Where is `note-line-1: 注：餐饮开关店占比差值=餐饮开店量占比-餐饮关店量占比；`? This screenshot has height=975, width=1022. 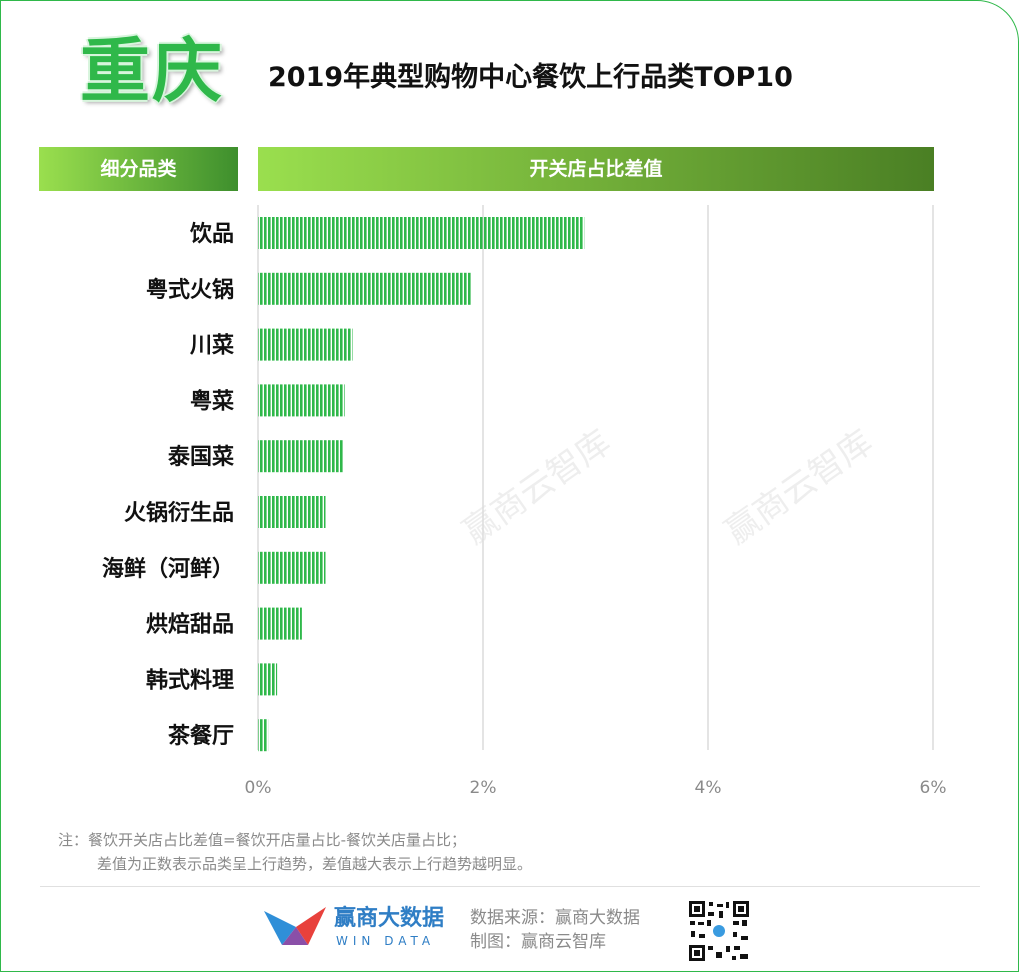
note-line-1: 注：餐饮开关店占比差值=餐饮开店量占比-餐饮关店量占比； is located at coordinates (262, 840).